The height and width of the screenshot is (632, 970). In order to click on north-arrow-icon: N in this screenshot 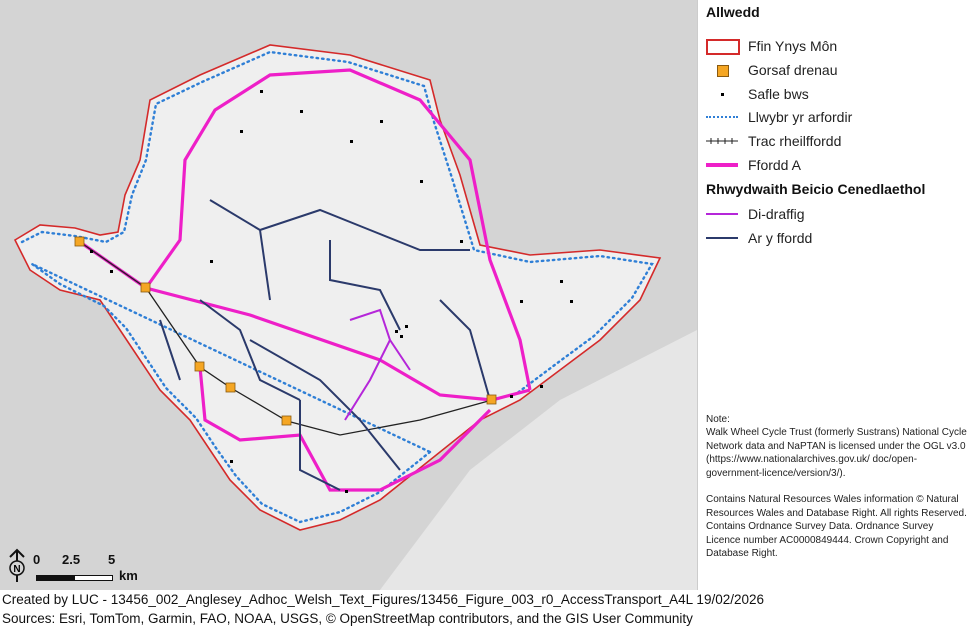, I will do `click(17, 565)`.